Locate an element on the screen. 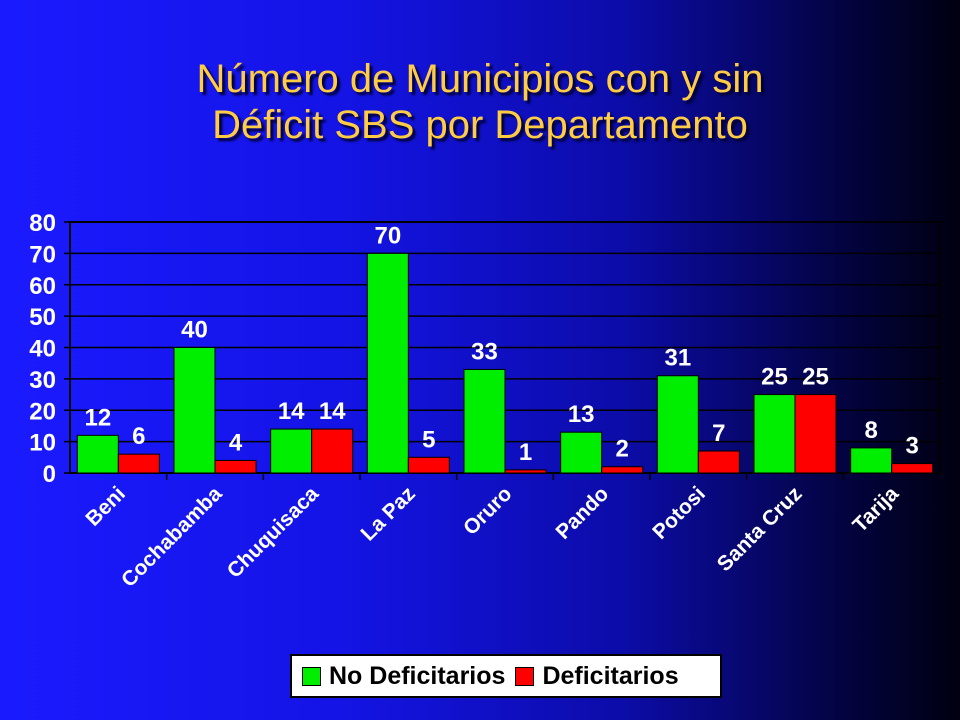  y-tick-label: 50 is located at coordinates (42, 317).